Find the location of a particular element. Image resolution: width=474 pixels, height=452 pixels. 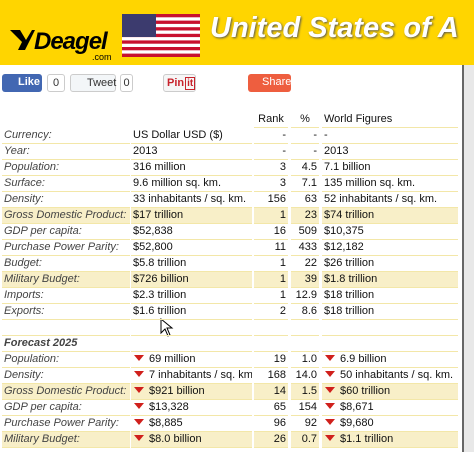

rank: 2 is located at coordinates (271, 312).